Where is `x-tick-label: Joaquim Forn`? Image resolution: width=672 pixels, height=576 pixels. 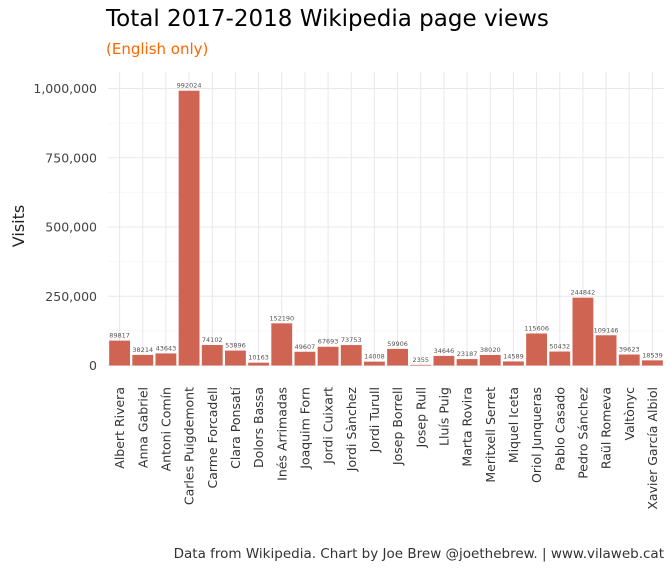 x-tick-label: Joaquim Forn is located at coordinates (304, 428).